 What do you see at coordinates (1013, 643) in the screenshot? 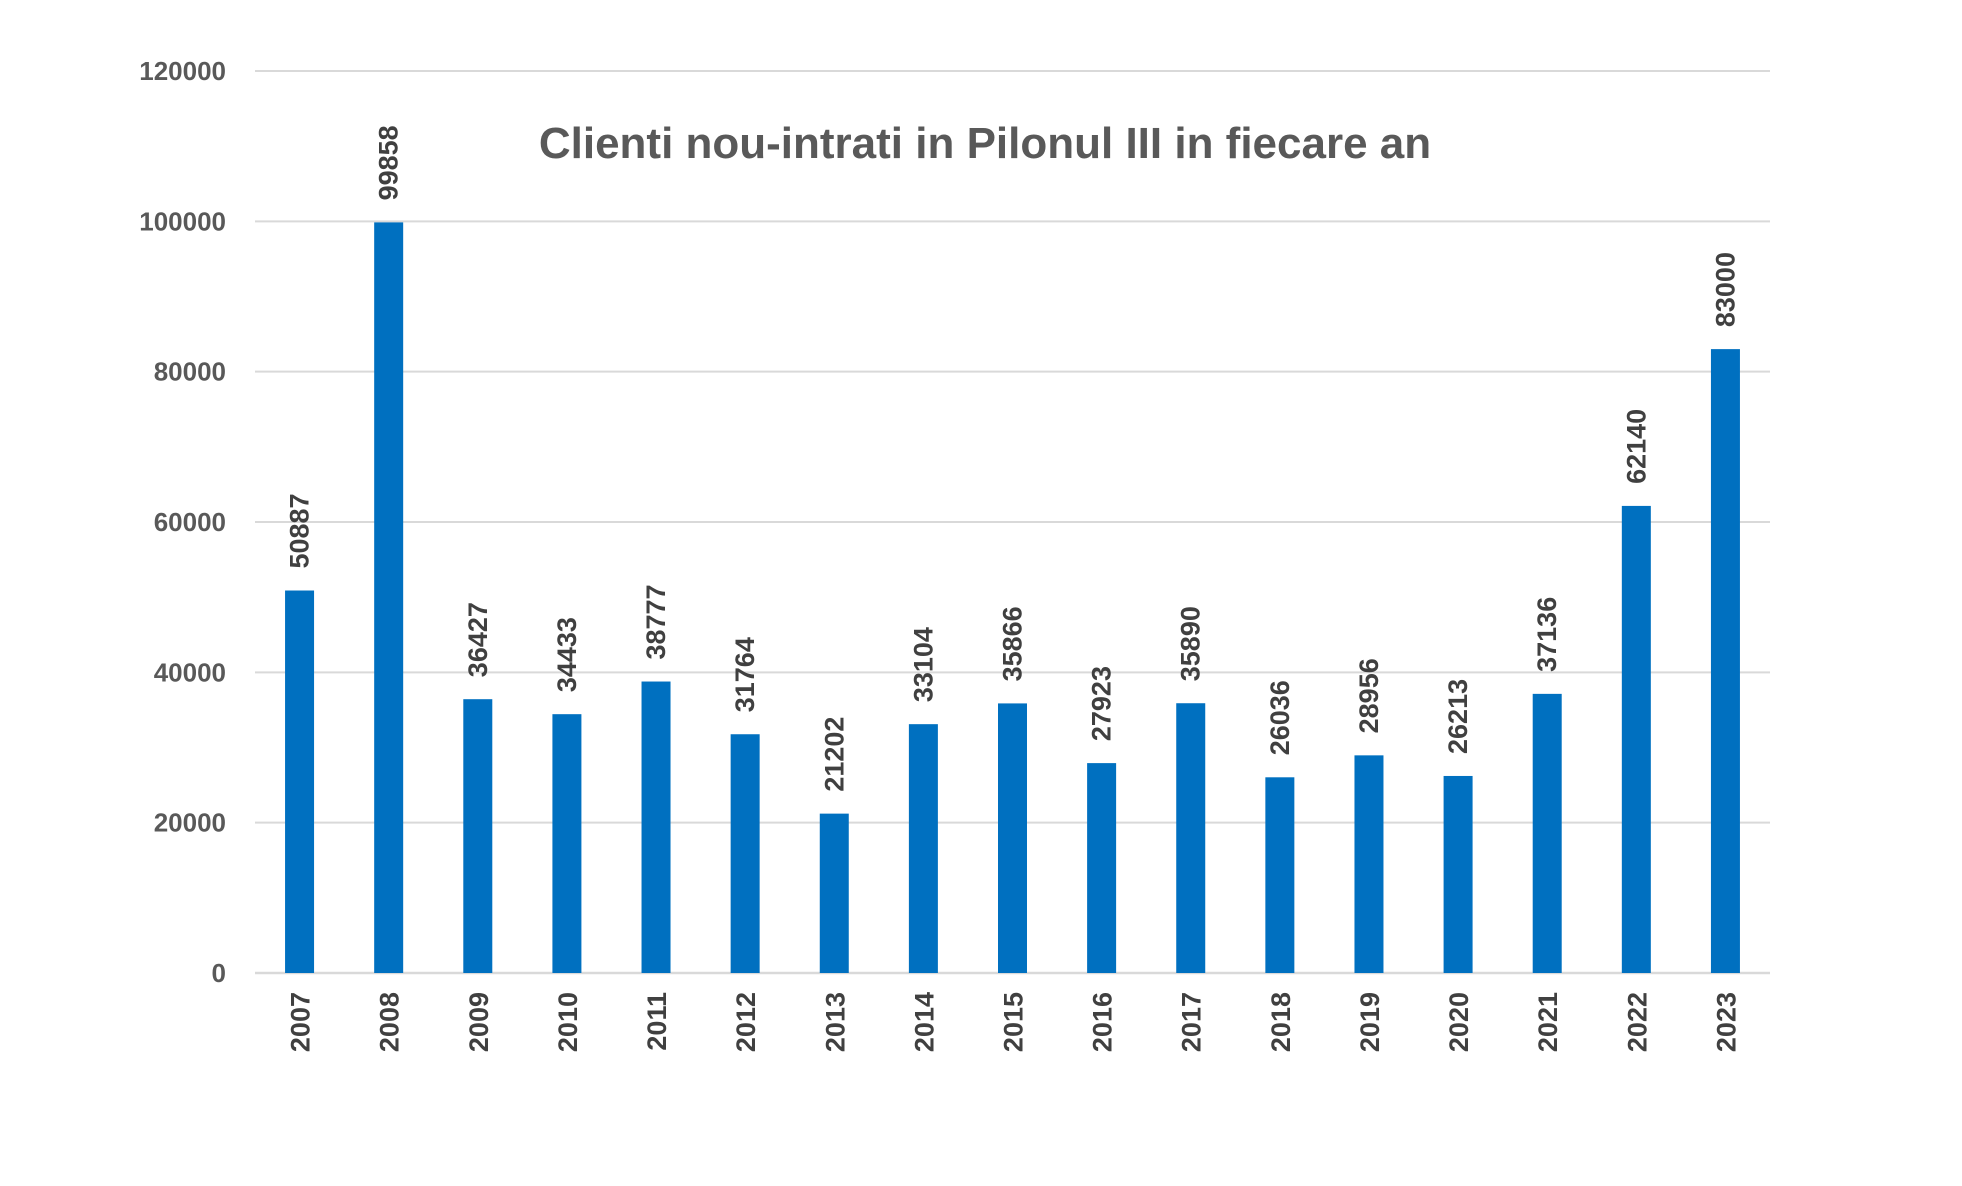
I see `data-label-2015: 35866` at bounding box center [1013, 643].